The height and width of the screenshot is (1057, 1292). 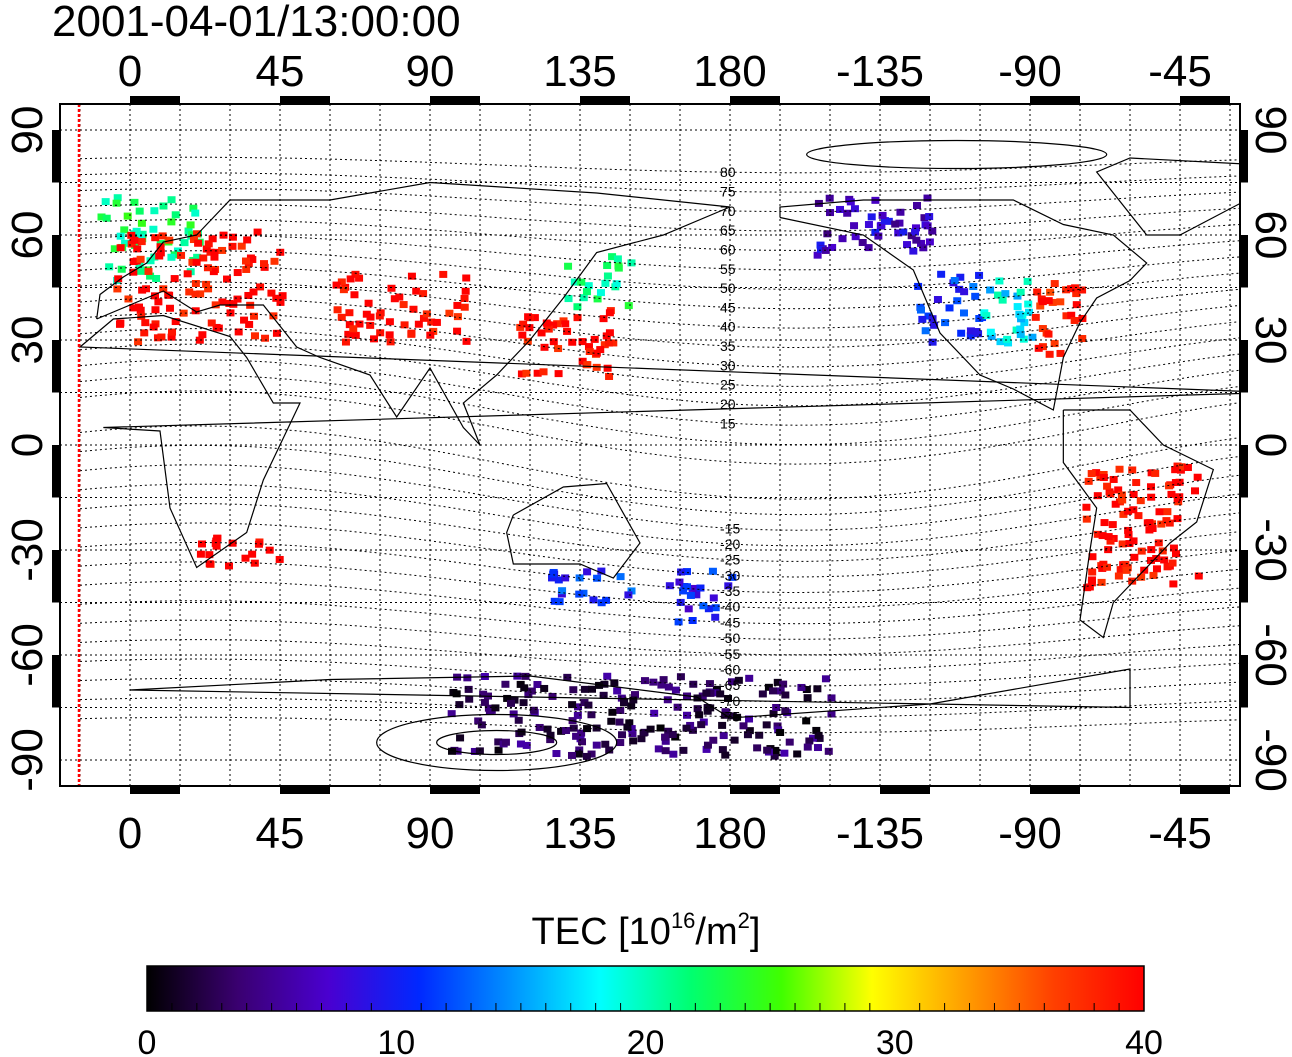 I want to click on latitude-tick-label: 90, so click(x=1269, y=130).